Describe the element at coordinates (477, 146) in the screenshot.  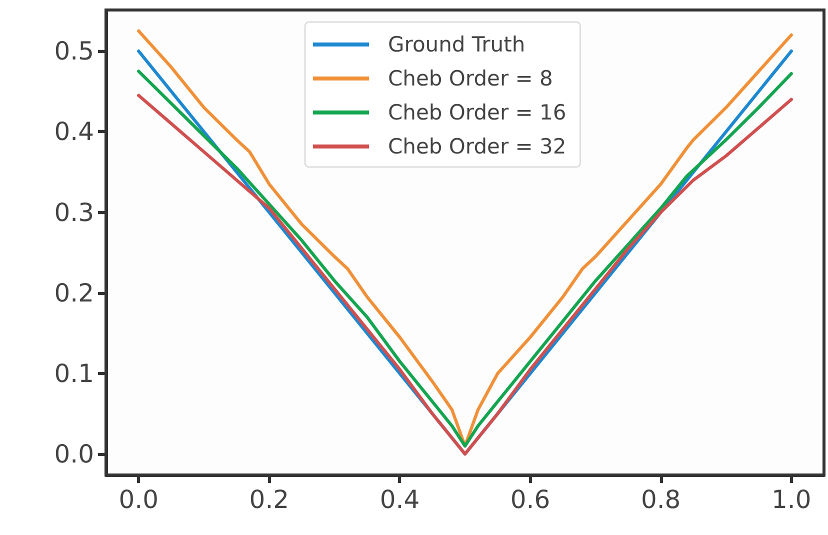
I see `legend-label: Cheb Order = 32` at that location.